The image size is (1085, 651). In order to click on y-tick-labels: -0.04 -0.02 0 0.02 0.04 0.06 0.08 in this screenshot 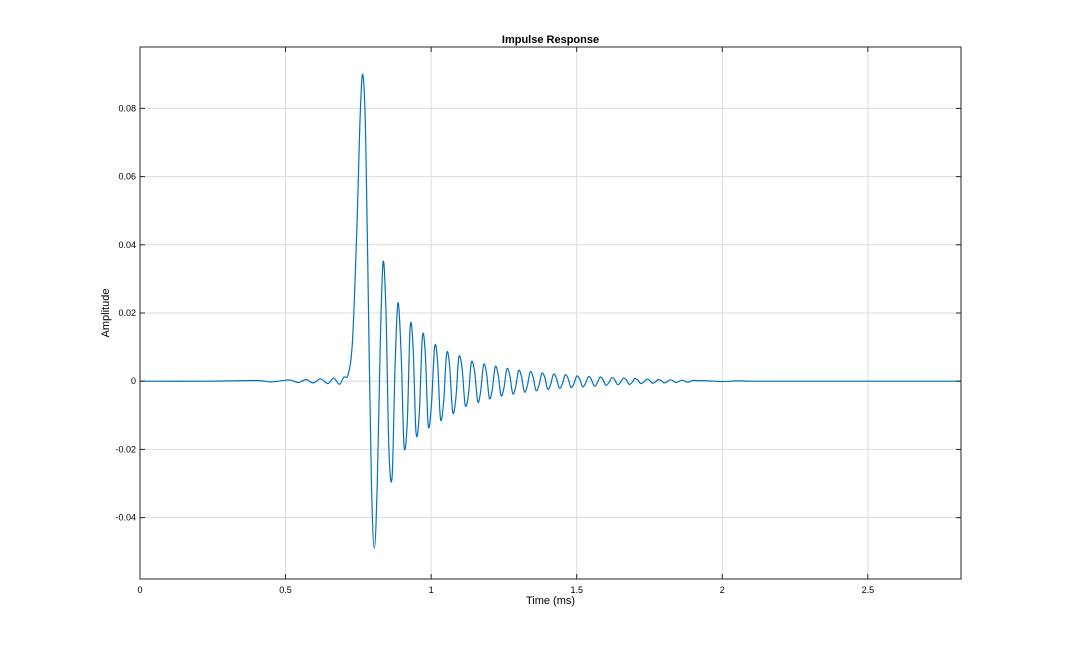, I will do `click(125, 312)`.